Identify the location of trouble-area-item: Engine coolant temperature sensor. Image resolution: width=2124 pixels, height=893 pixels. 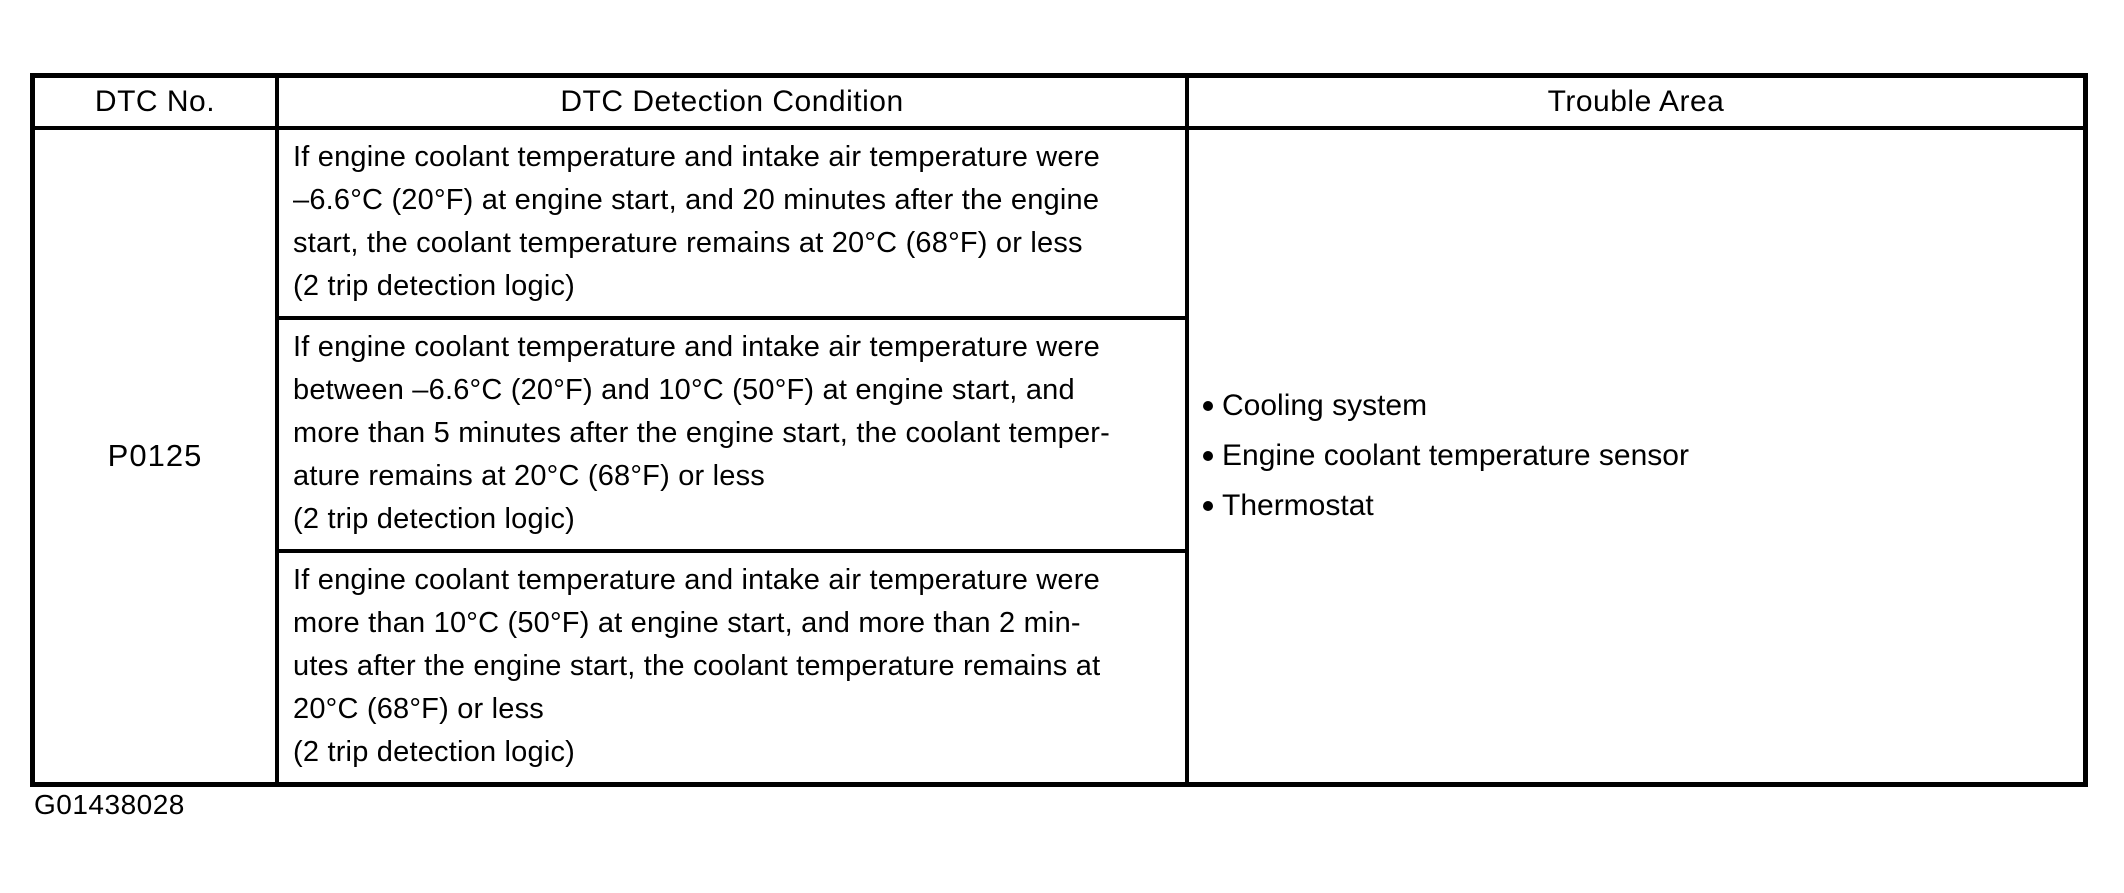
(1643, 456).